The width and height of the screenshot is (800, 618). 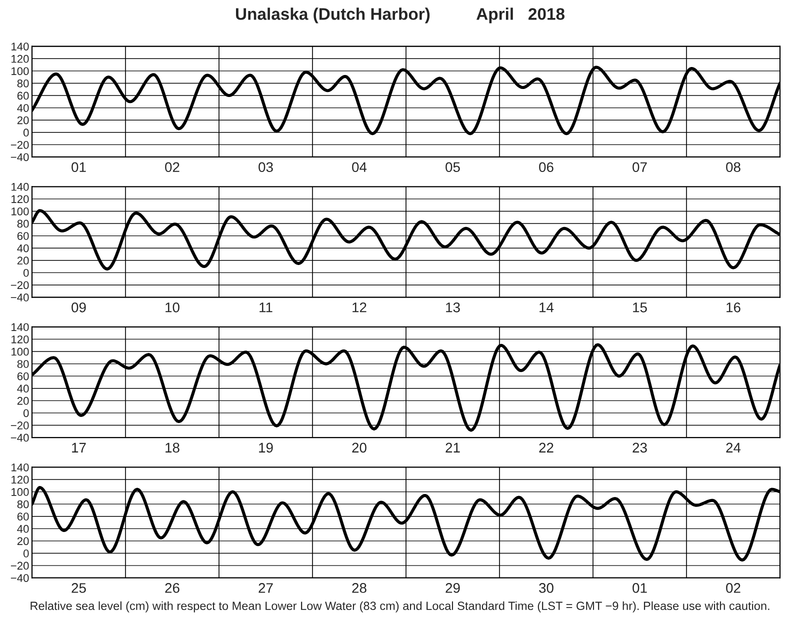 What do you see at coordinates (733, 447) in the screenshot?
I see `x-tick-label: 24` at bounding box center [733, 447].